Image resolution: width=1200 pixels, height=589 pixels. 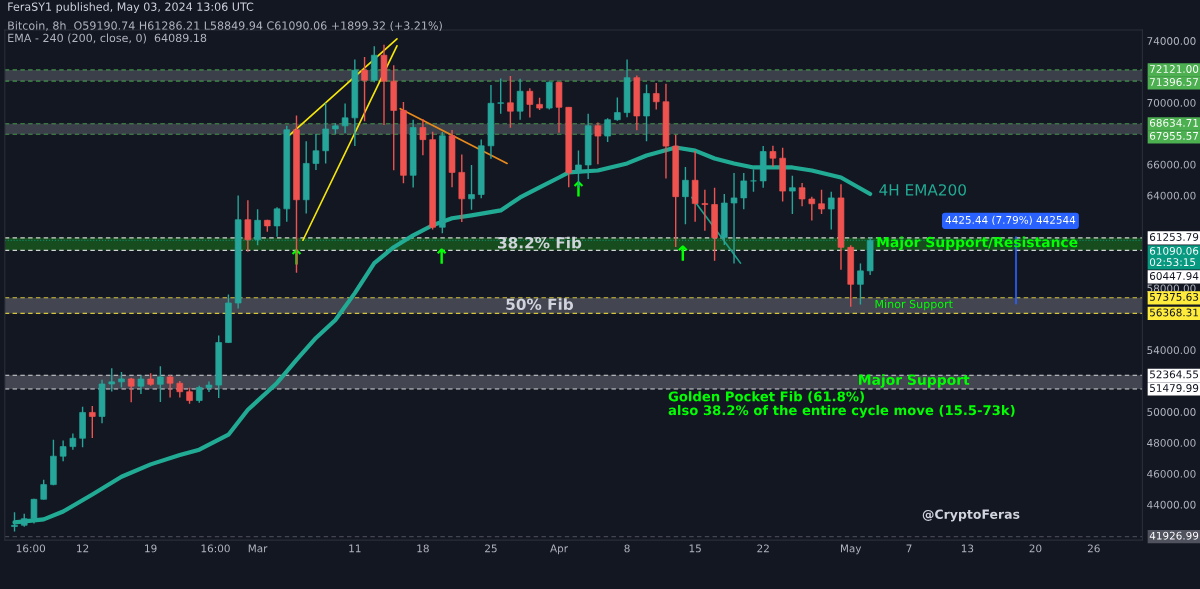 What do you see at coordinates (841, 404) in the screenshot?
I see `annotation: Golden Pocket Fib (61.8%) also 38.2% of the entire cycle move (15.5-73k)` at bounding box center [841, 404].